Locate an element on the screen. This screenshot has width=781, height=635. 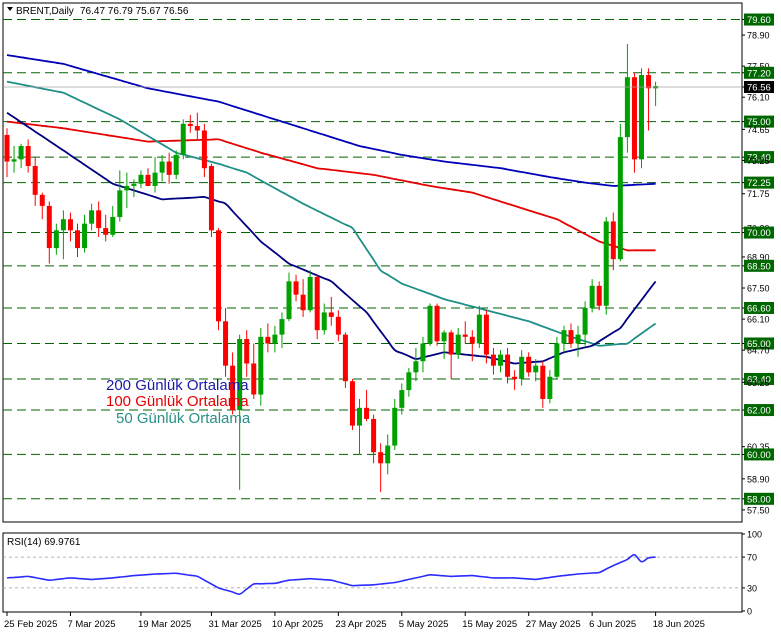
time-tick-label: 7 Mar 2025 is located at coordinates (91, 624).